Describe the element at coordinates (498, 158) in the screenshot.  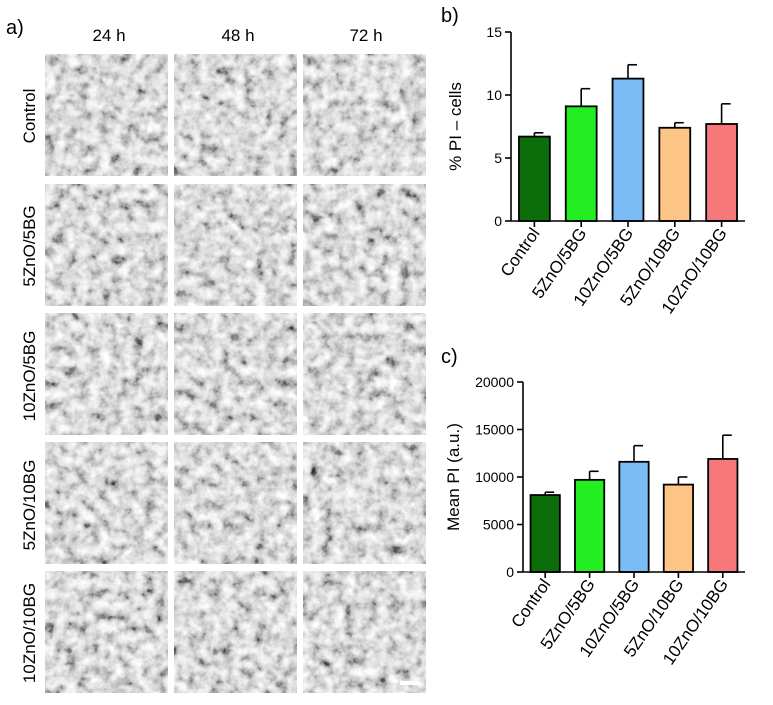
I see `y-tick-label: 5` at that location.